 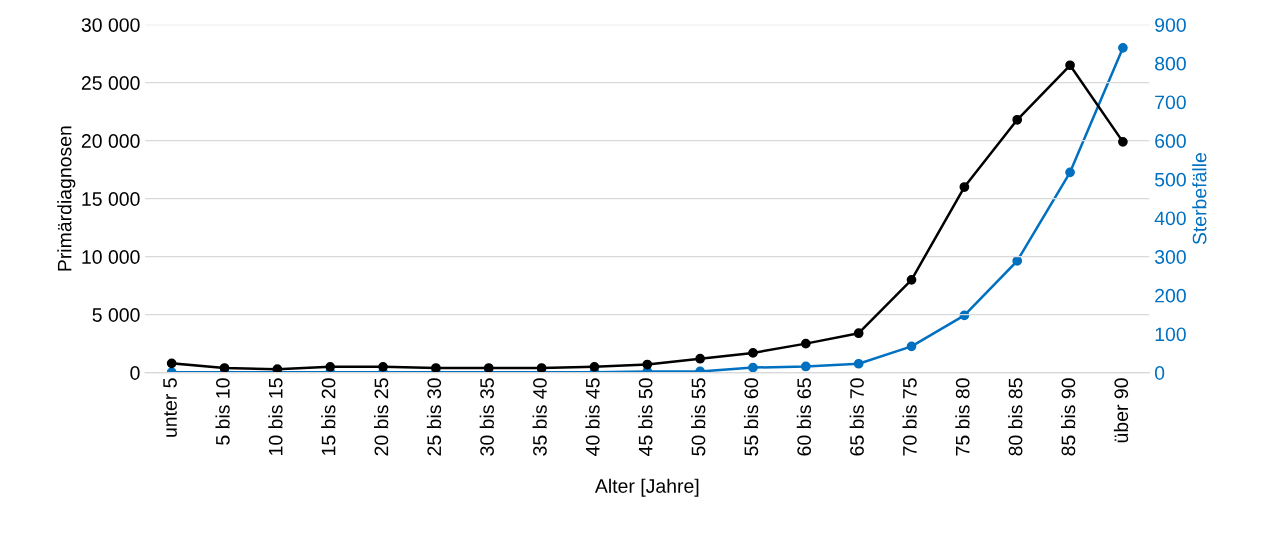 I want to click on y-tick-label: 30 000, so click(x=110, y=25).